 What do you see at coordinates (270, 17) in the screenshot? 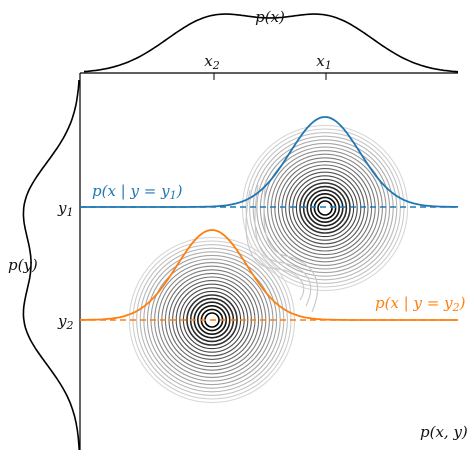
I see `px-label: p(x)` at bounding box center [270, 17].